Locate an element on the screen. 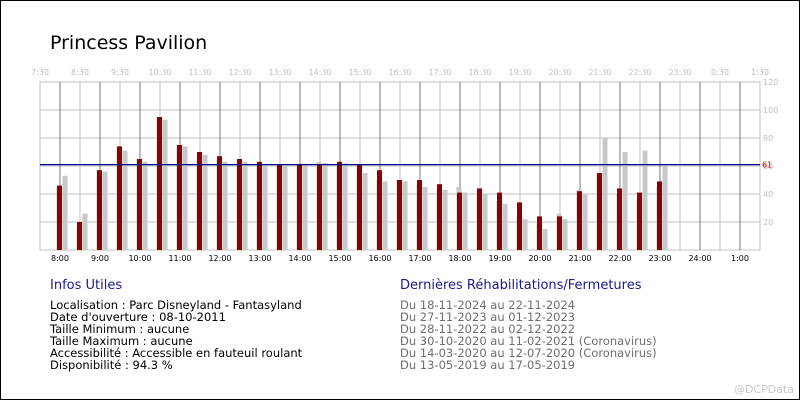 This screenshot has width=800, height=400. y-tick-label: 60 is located at coordinates (768, 166).